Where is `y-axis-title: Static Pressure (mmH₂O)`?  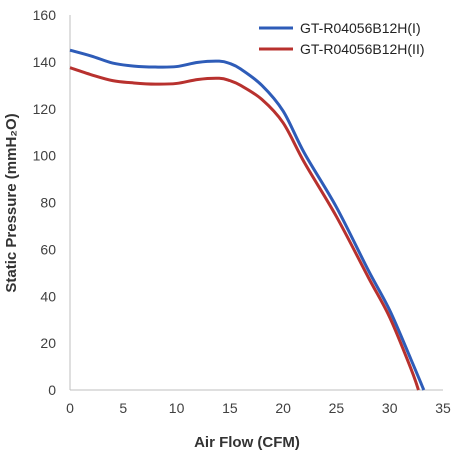 y-axis-title: Static Pressure (mmH₂O) is located at coordinates (11, 202).